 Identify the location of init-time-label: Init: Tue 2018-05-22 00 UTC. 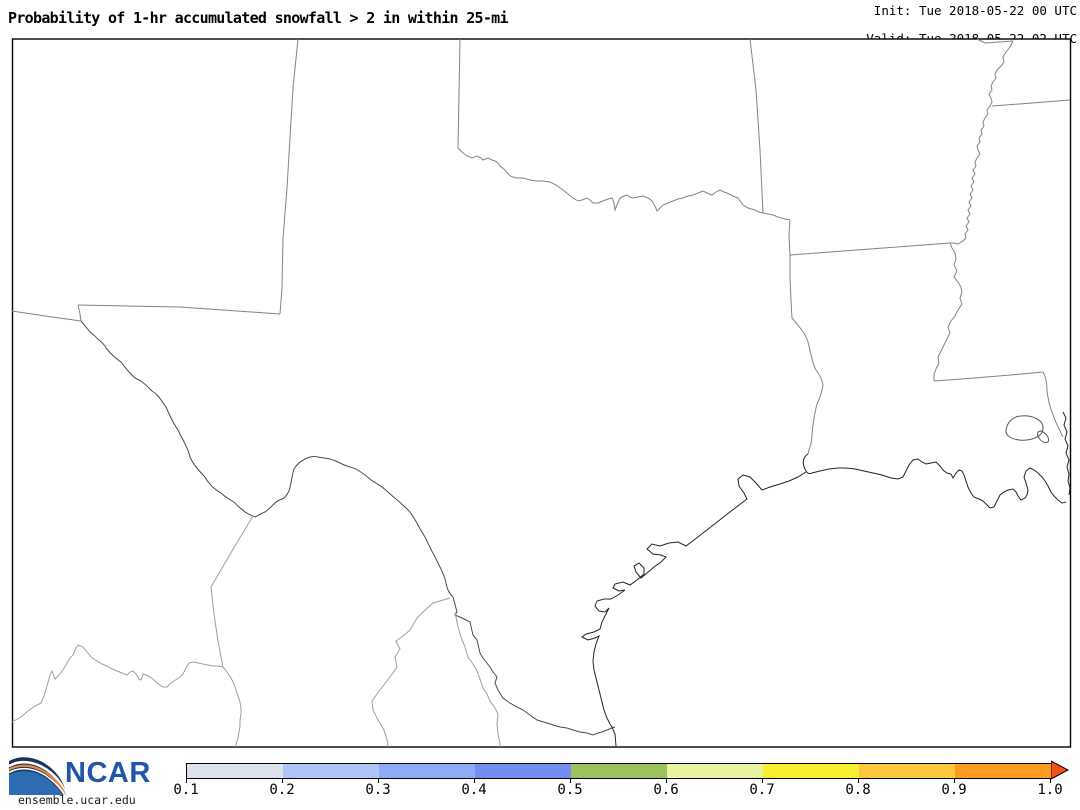
(975, 10).